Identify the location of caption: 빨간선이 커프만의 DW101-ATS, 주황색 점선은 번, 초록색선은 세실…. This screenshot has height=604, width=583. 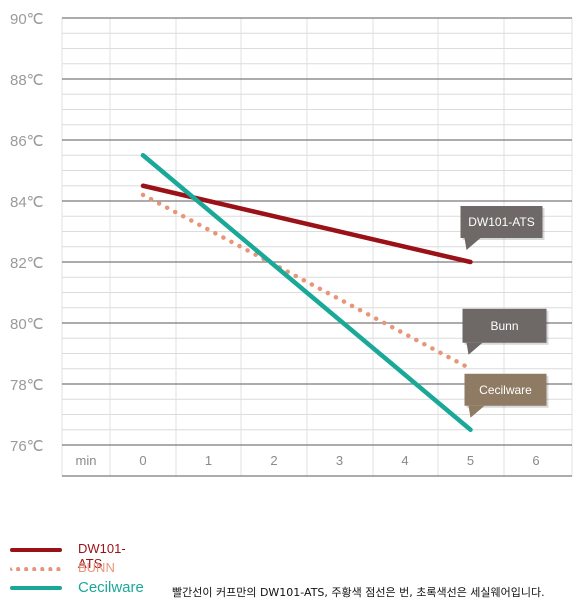
(358, 592).